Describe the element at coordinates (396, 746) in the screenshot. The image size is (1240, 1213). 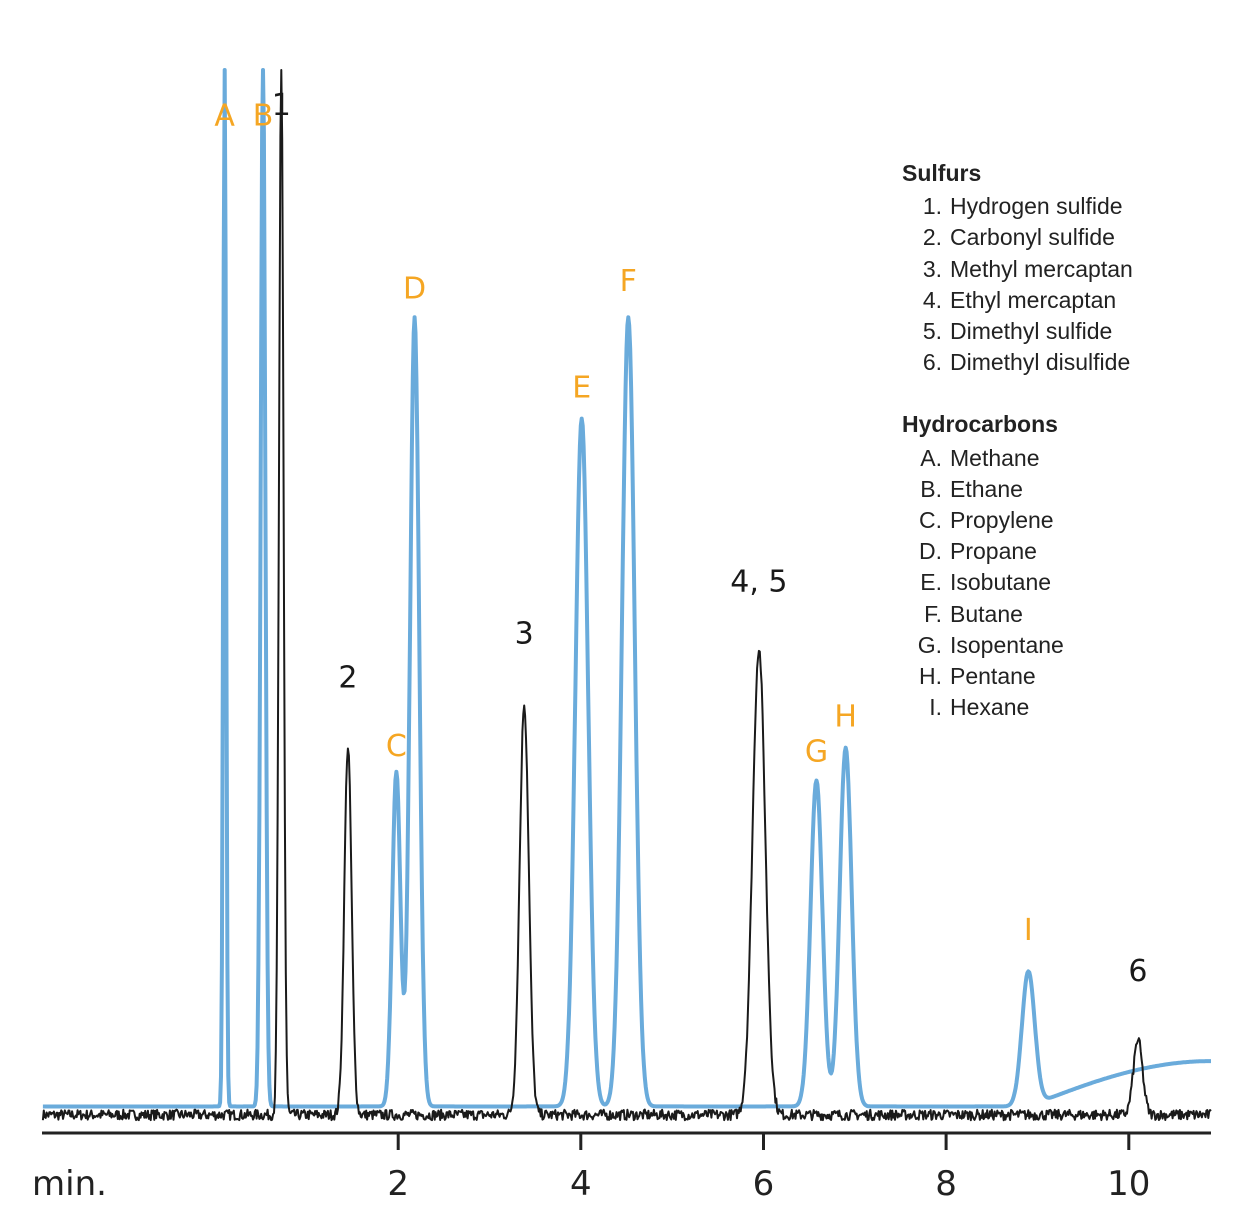
I see `peak-label-C: C` at that location.